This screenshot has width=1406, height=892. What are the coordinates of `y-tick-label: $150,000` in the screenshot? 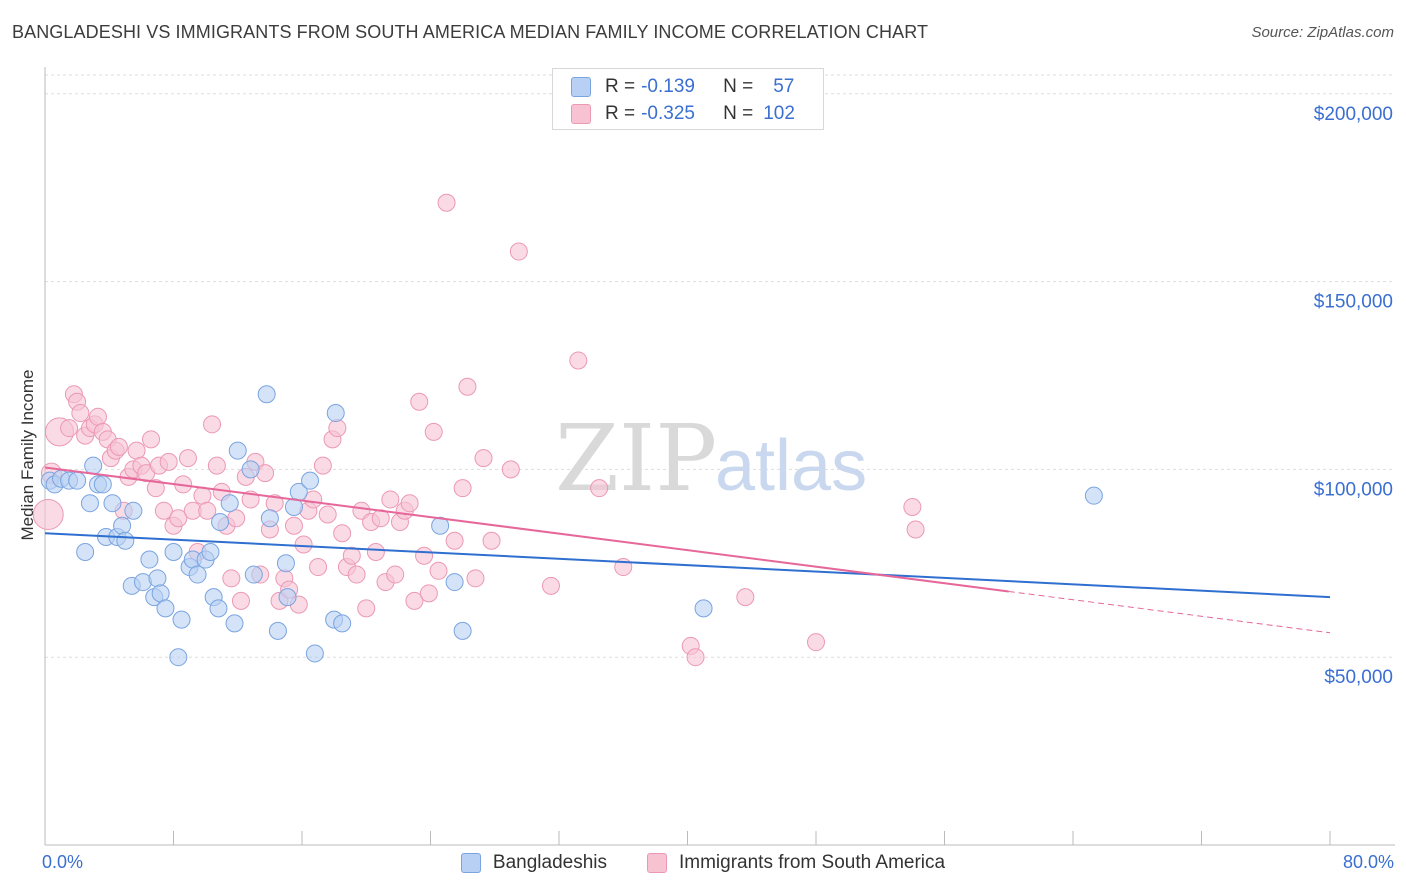 It's located at (1353, 302).